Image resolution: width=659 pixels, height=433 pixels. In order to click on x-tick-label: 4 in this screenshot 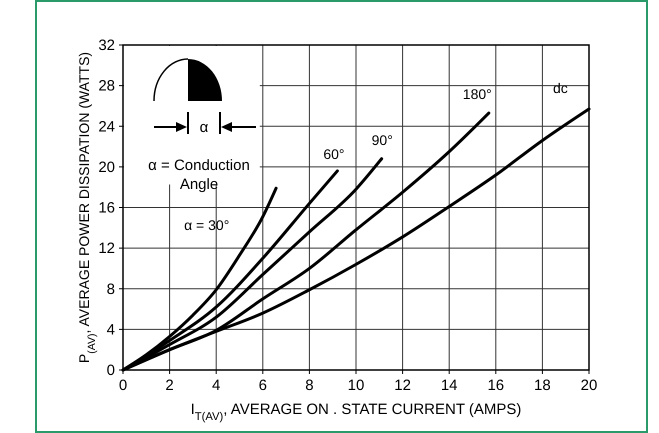, I will do `click(216, 385)`.